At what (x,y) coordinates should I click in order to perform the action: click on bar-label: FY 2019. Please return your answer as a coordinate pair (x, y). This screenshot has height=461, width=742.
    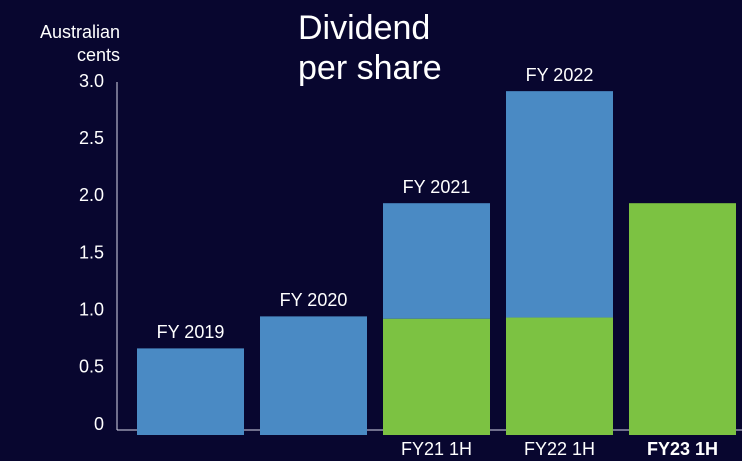
    Looking at the image, I should click on (191, 332).